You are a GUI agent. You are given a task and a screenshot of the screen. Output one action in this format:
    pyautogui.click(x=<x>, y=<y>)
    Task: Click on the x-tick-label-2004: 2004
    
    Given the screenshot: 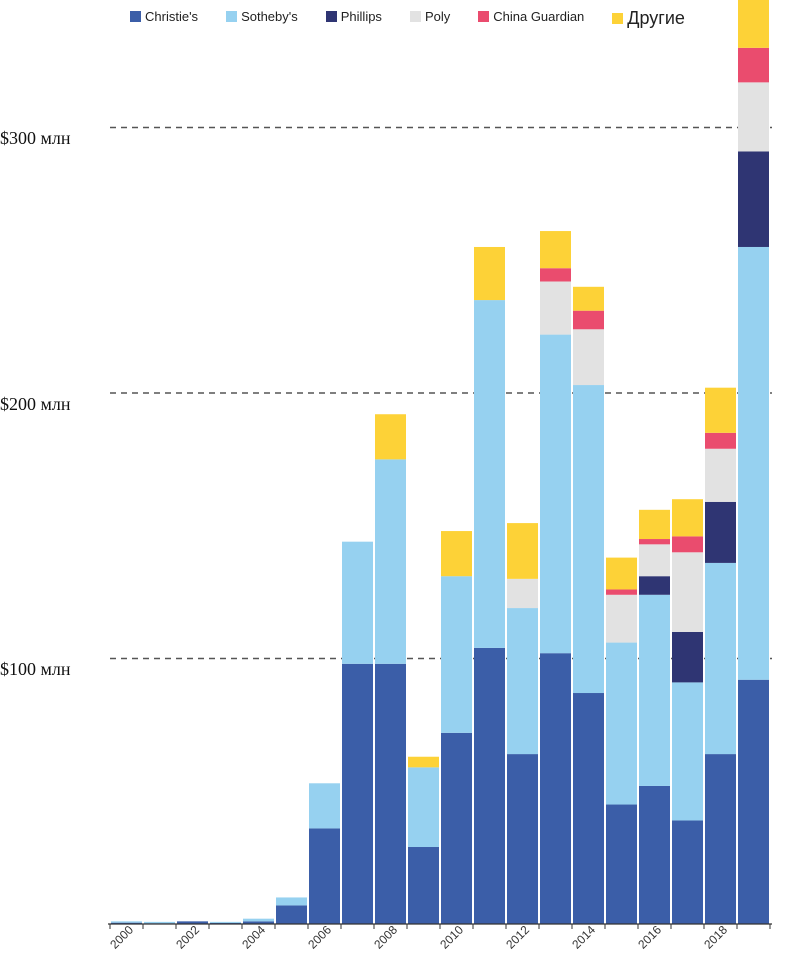 What is the action you would take?
    pyautogui.click(x=253, y=937)
    